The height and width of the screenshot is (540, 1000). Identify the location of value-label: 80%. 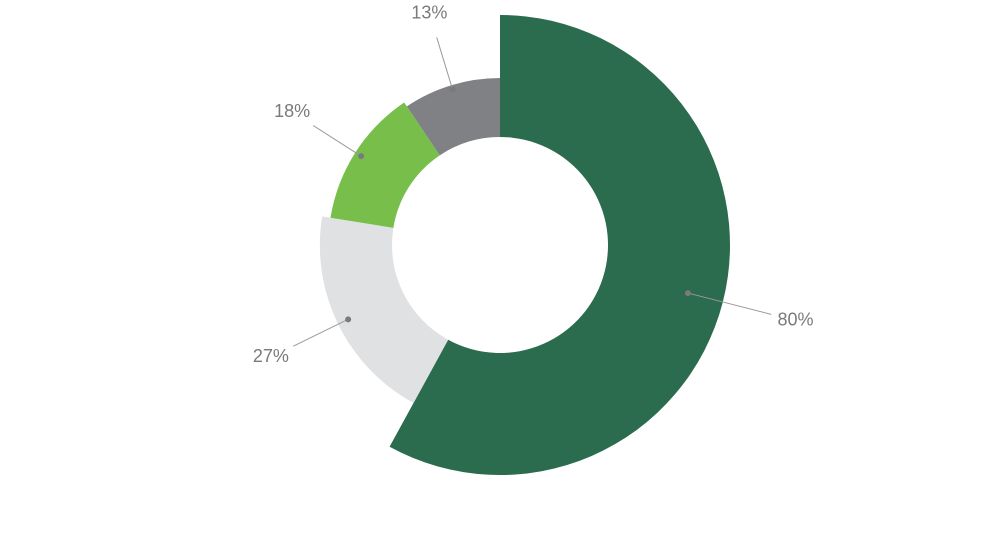
(795, 319).